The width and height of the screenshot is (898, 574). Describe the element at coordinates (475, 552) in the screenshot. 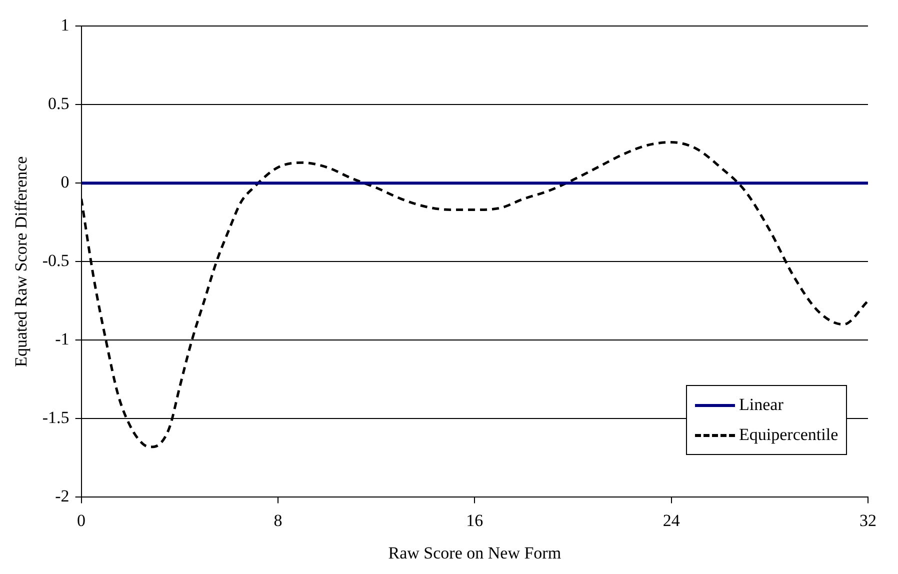

I see `x-axis-title: Raw Score on New Form` at that location.